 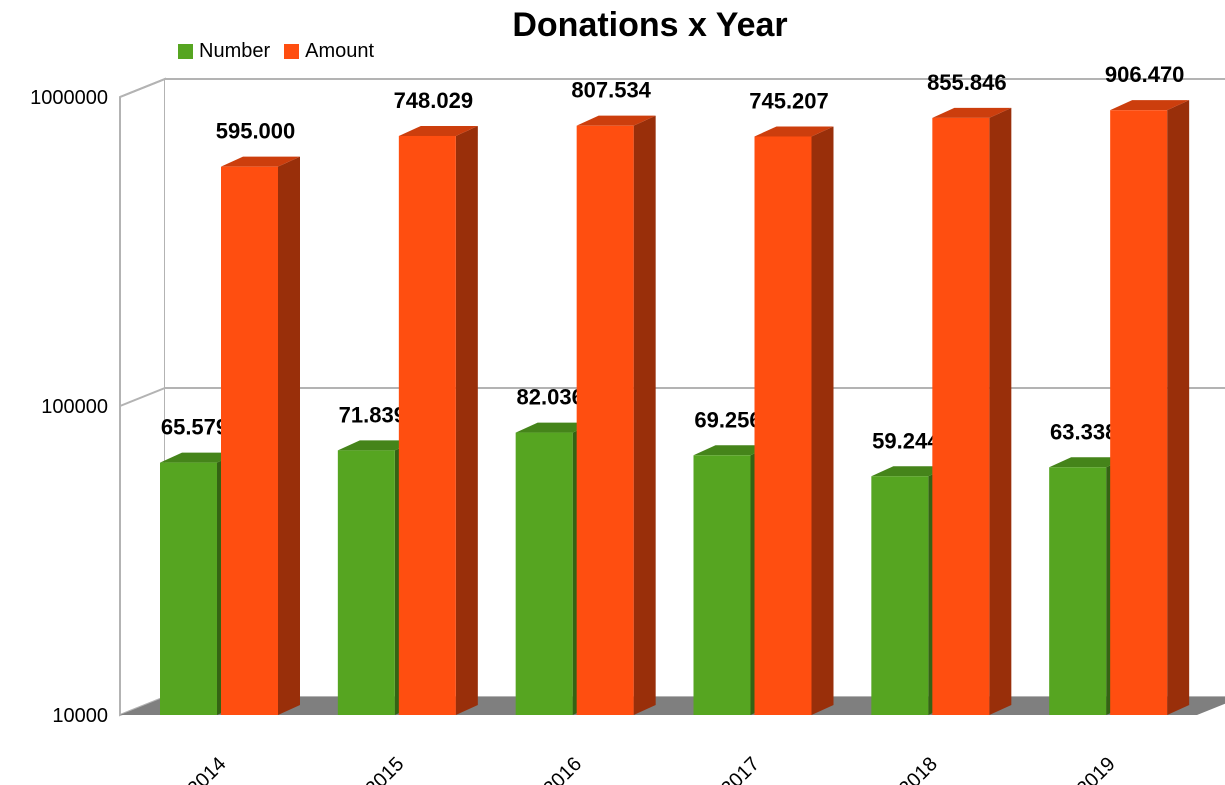 What do you see at coordinates (384, 769) in the screenshot?
I see `x-tick-label: 2015` at bounding box center [384, 769].